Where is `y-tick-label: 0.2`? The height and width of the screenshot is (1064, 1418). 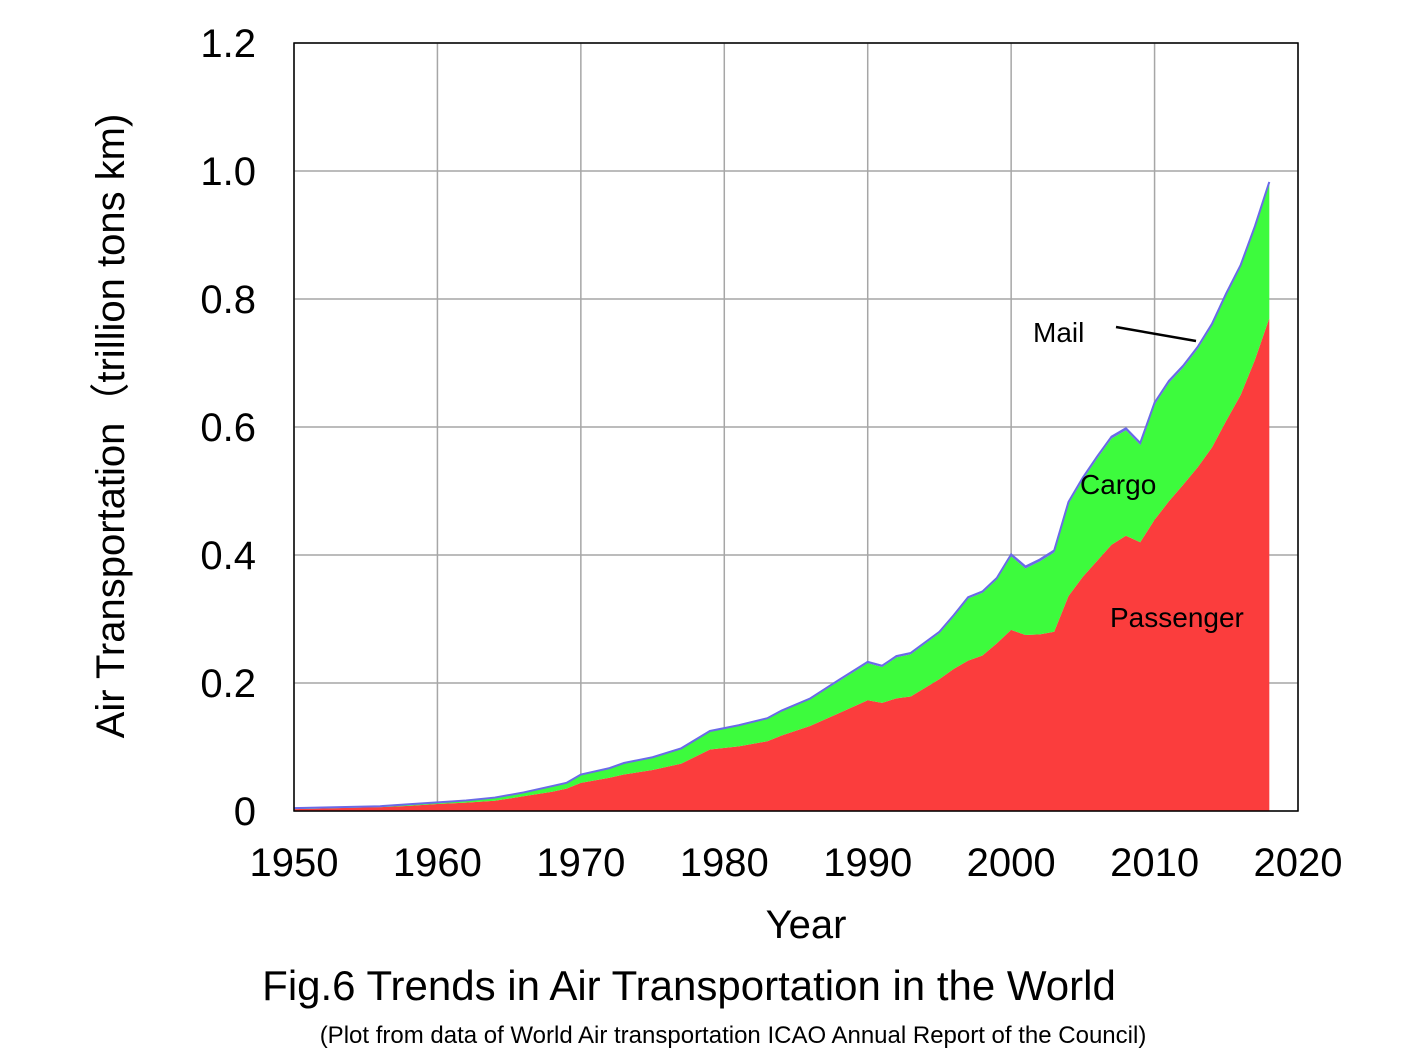
y-tick-label: 0.2 is located at coordinates (228, 684).